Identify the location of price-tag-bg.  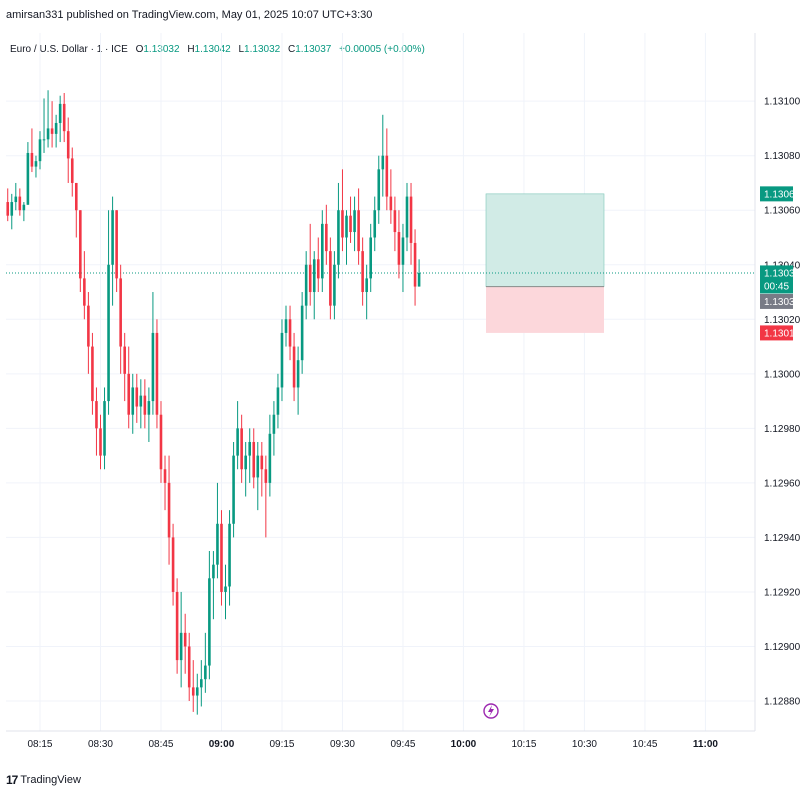
(776, 194).